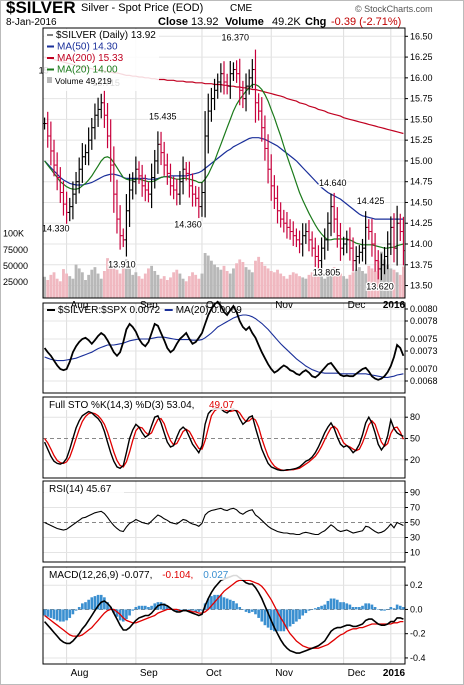  Describe the element at coordinates (41, 8) in the screenshot. I see `symbol-title: $SILVER` at that location.